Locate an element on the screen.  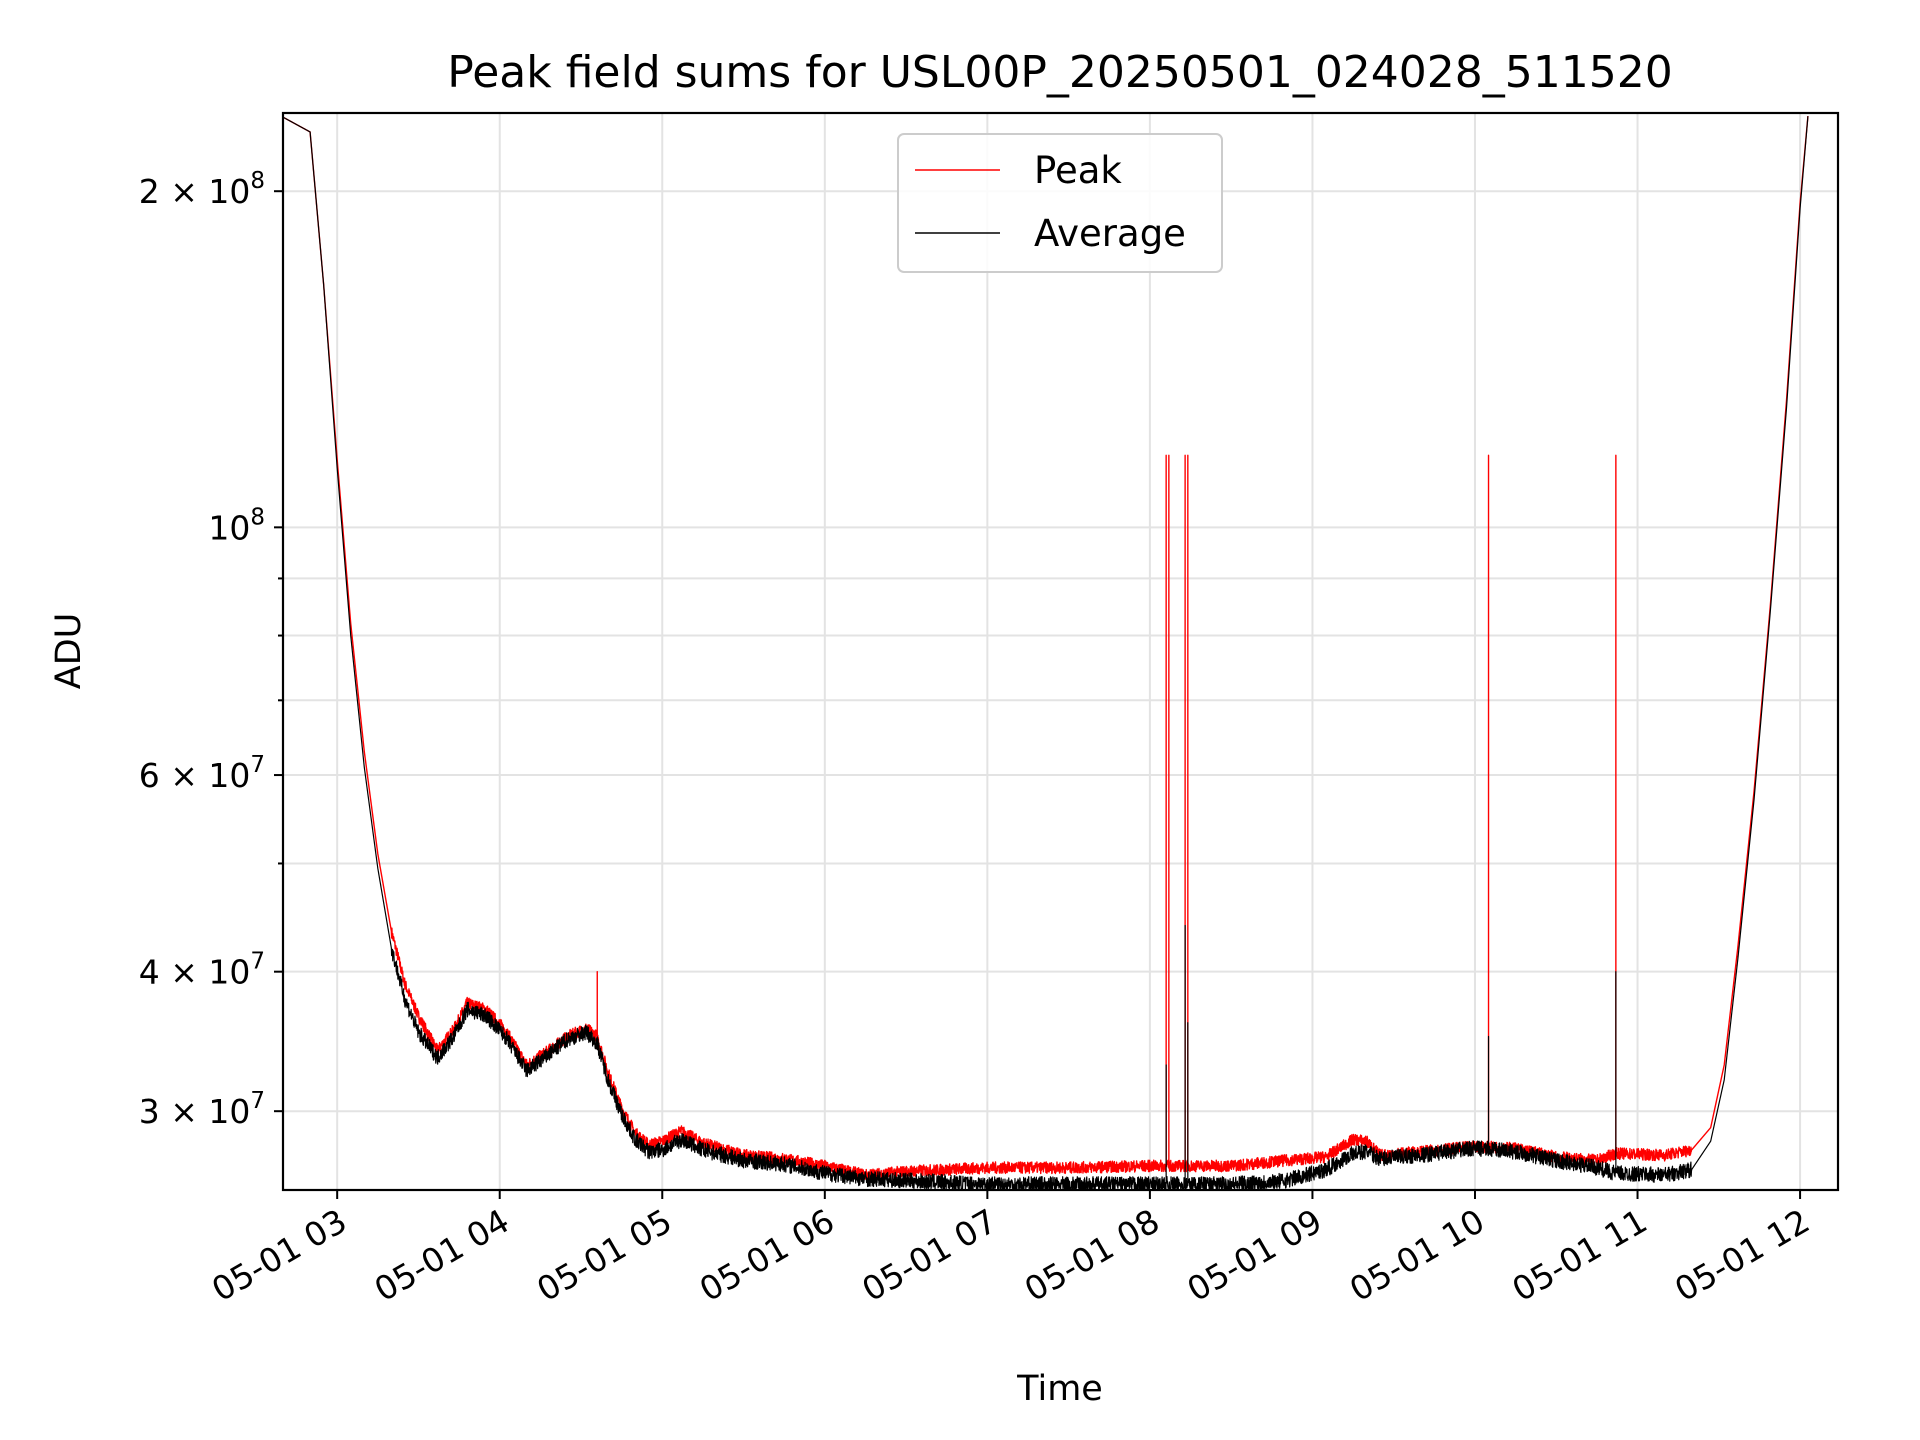
y-tick-label: 3 × 107 is located at coordinates (202, 1109).